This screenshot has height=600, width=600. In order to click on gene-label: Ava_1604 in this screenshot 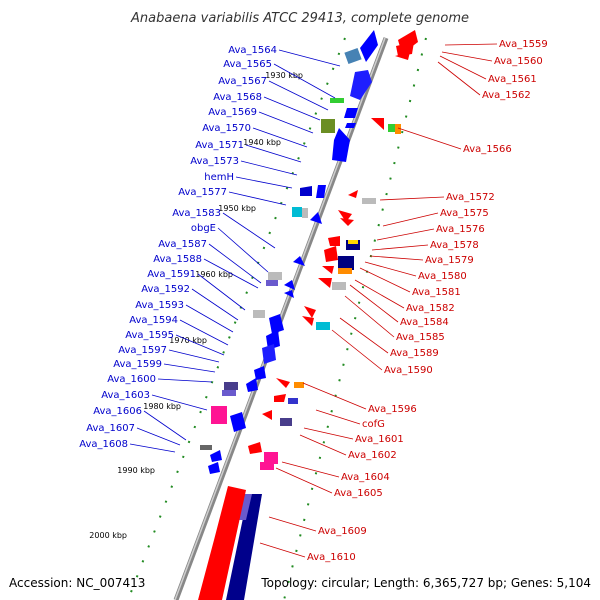, I will do `click(365, 477)`.